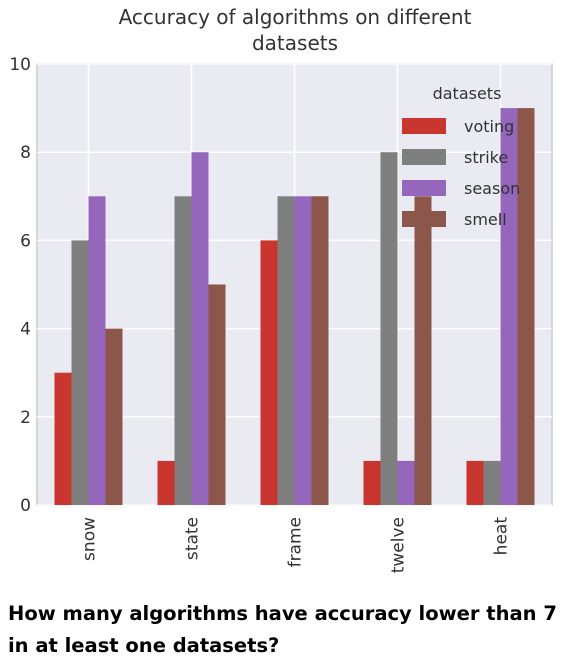 This screenshot has width=573, height=669. Describe the element at coordinates (20, 285) in the screenshot. I see `y-tick-labels: 0 2 4 6 8 10` at that location.